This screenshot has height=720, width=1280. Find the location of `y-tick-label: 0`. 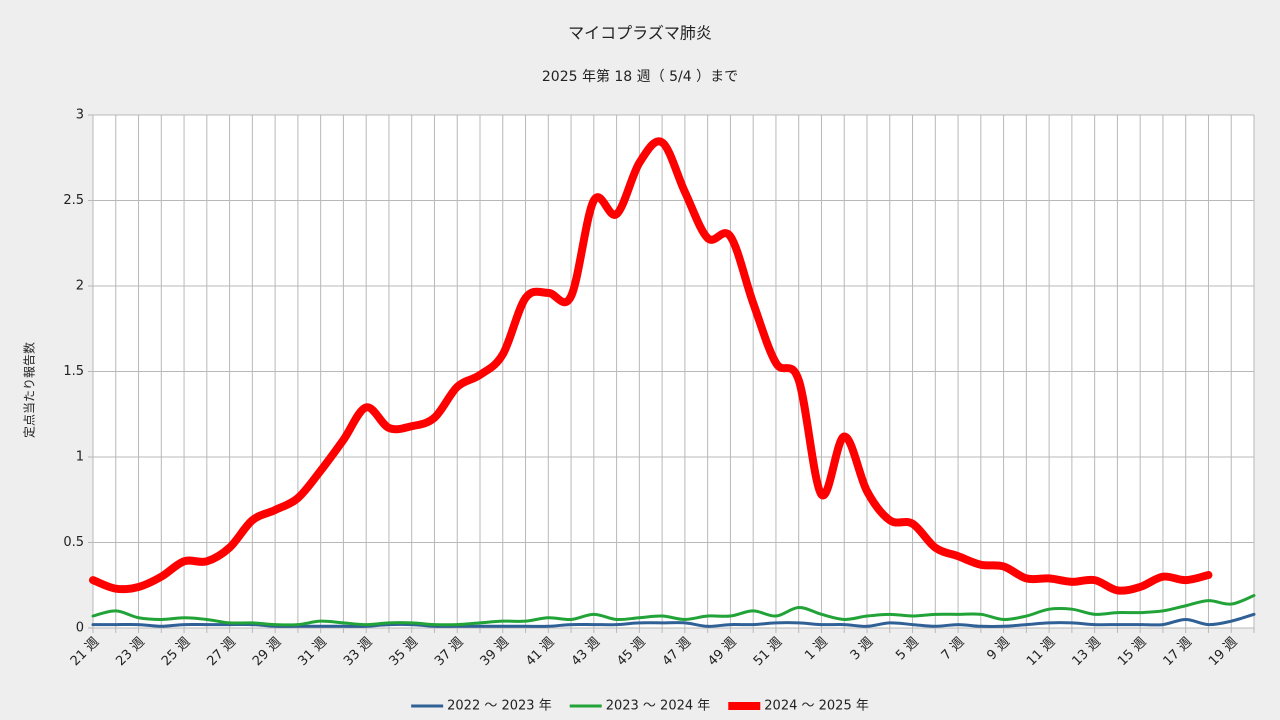

y-tick-label: 0 is located at coordinates (80, 628).